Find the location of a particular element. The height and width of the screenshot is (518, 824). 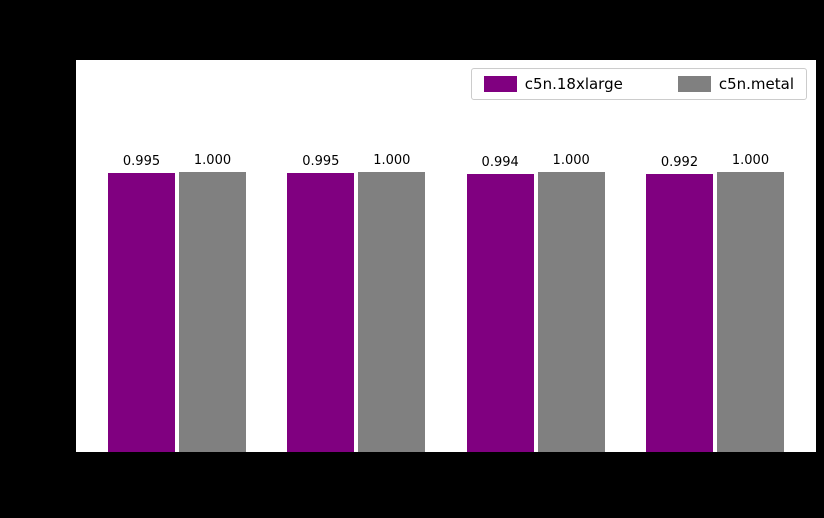

legend-item: c5n.metal is located at coordinates (735, 84).